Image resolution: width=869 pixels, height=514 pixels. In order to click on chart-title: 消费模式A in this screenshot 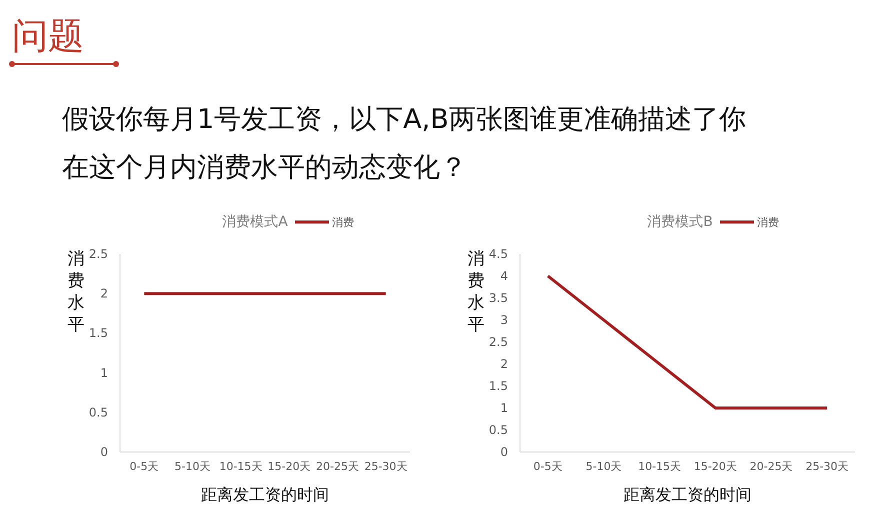, I will do `click(255, 222)`.